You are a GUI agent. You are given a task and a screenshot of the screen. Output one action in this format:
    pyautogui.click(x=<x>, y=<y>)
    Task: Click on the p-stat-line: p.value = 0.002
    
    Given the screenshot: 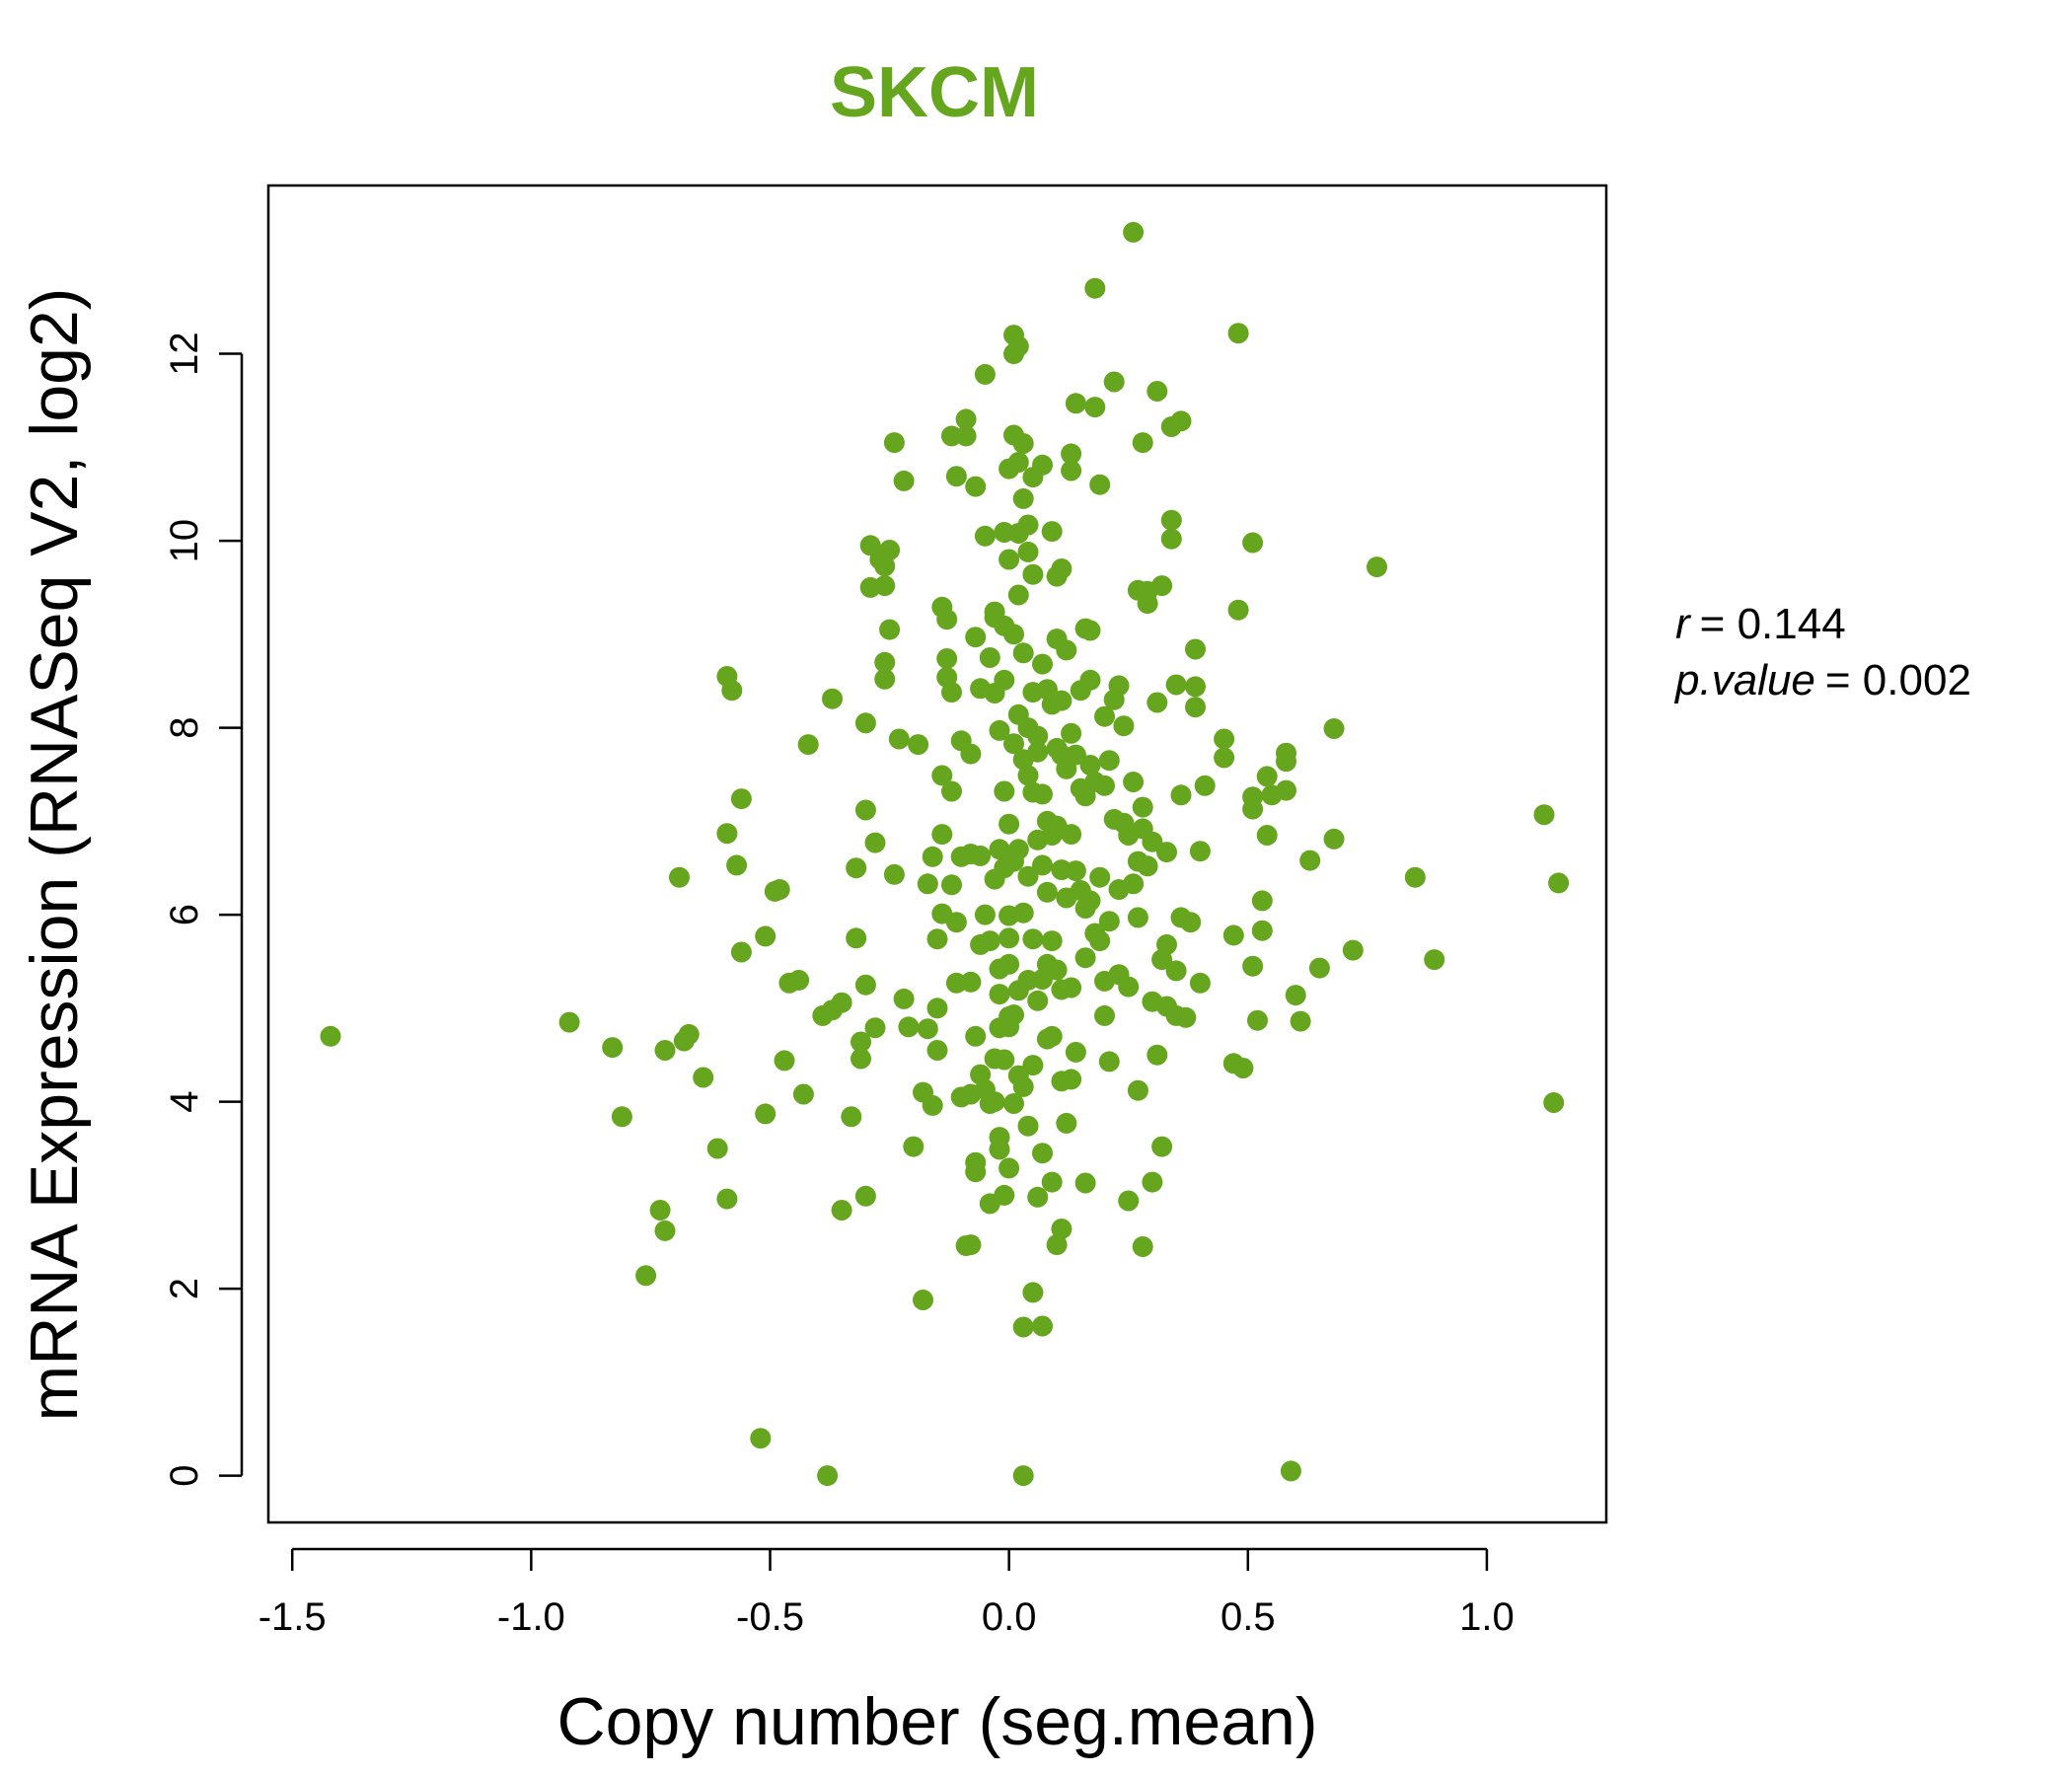 What is the action you would take?
    pyautogui.click(x=1822, y=680)
    